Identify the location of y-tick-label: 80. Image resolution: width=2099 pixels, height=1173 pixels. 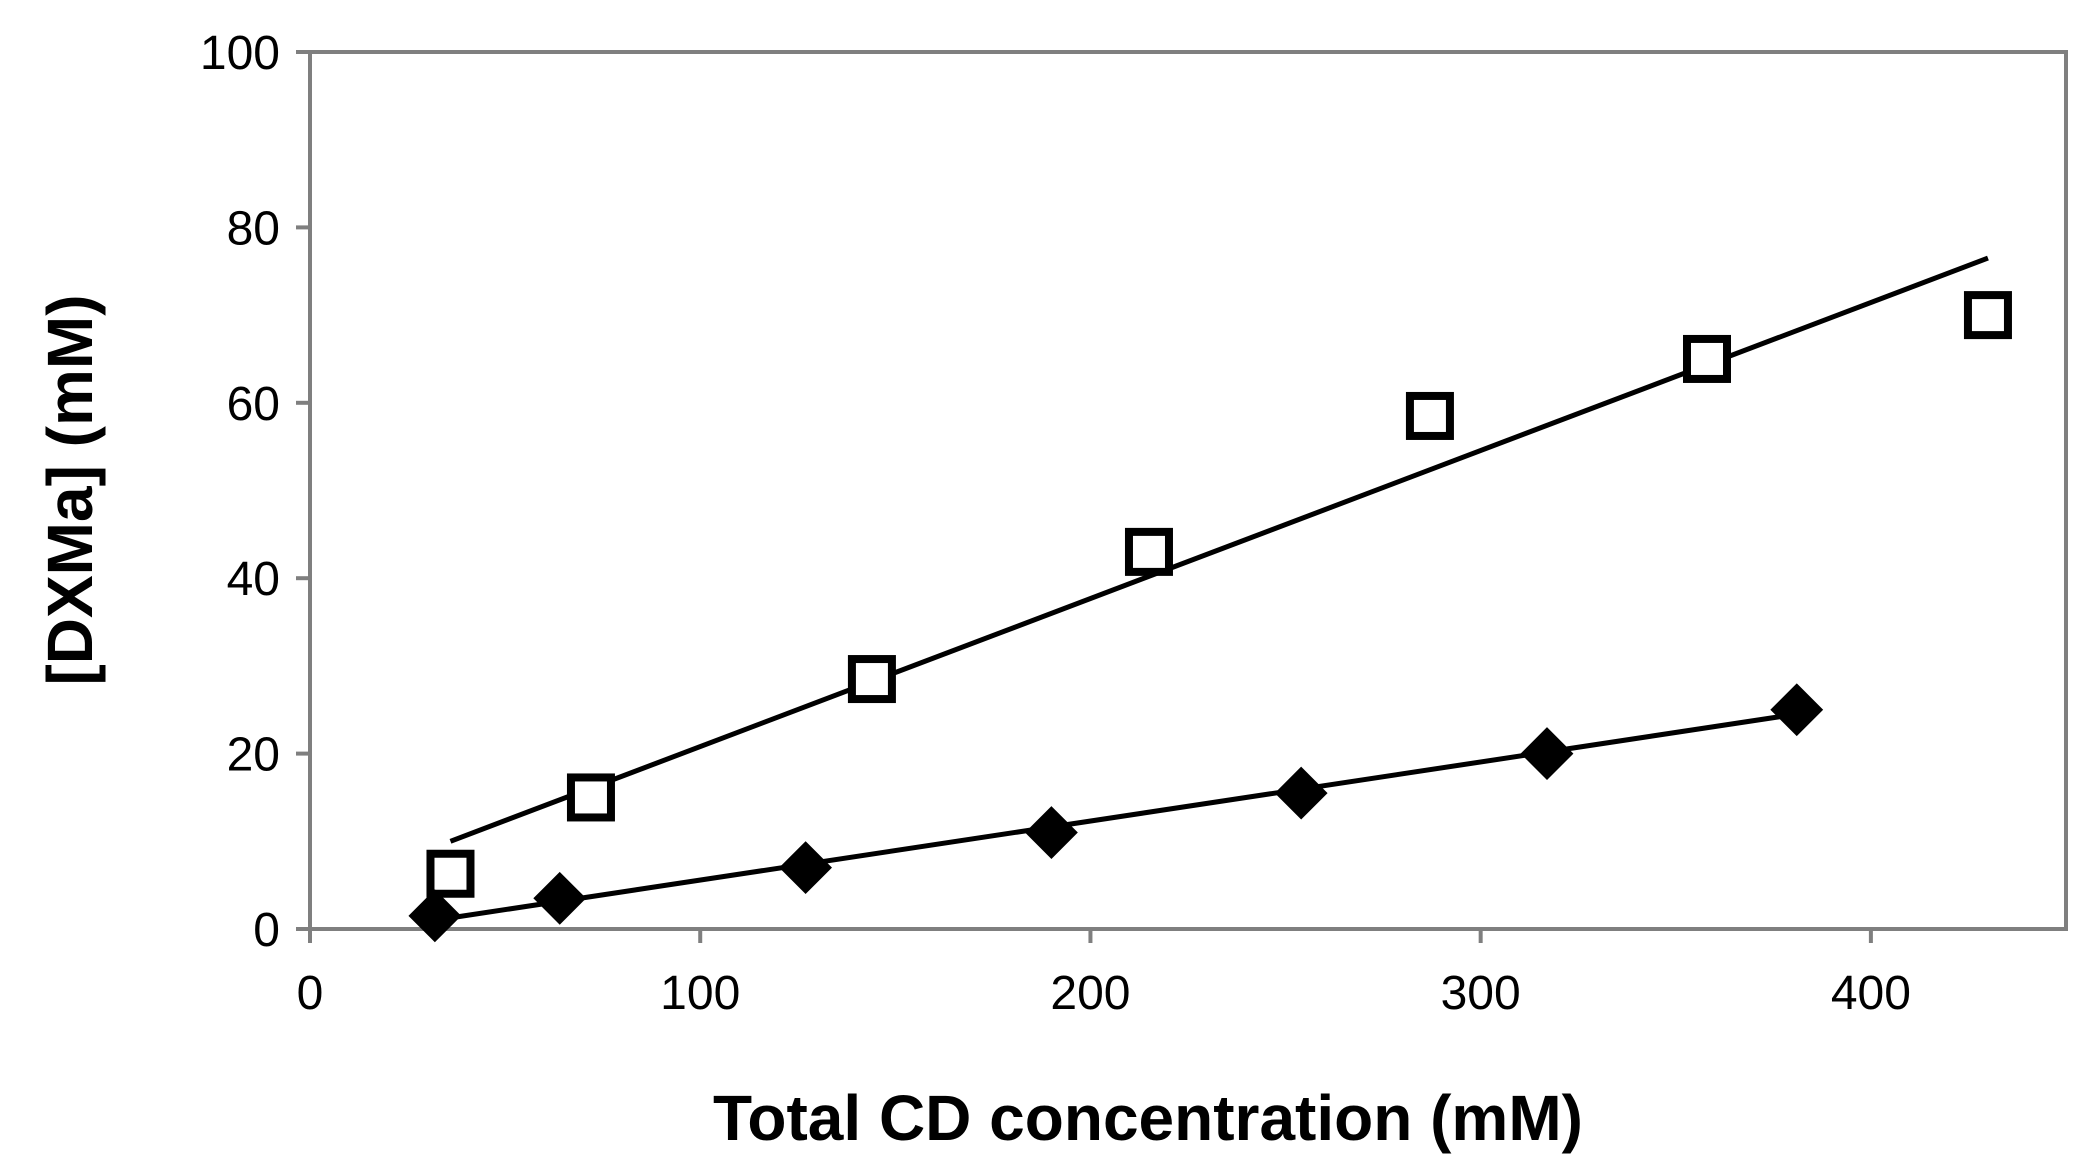
(253, 228).